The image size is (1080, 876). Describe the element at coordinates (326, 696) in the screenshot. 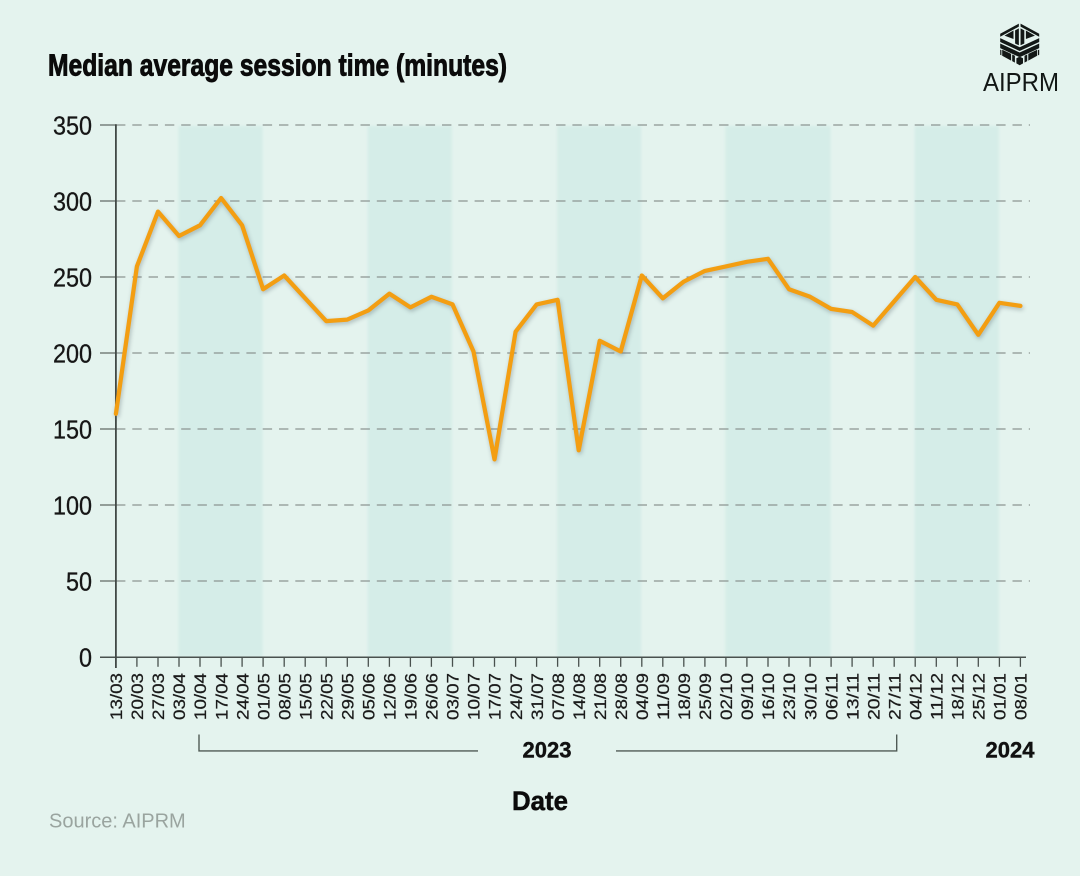

I see `svg-text: 22/05` at that location.